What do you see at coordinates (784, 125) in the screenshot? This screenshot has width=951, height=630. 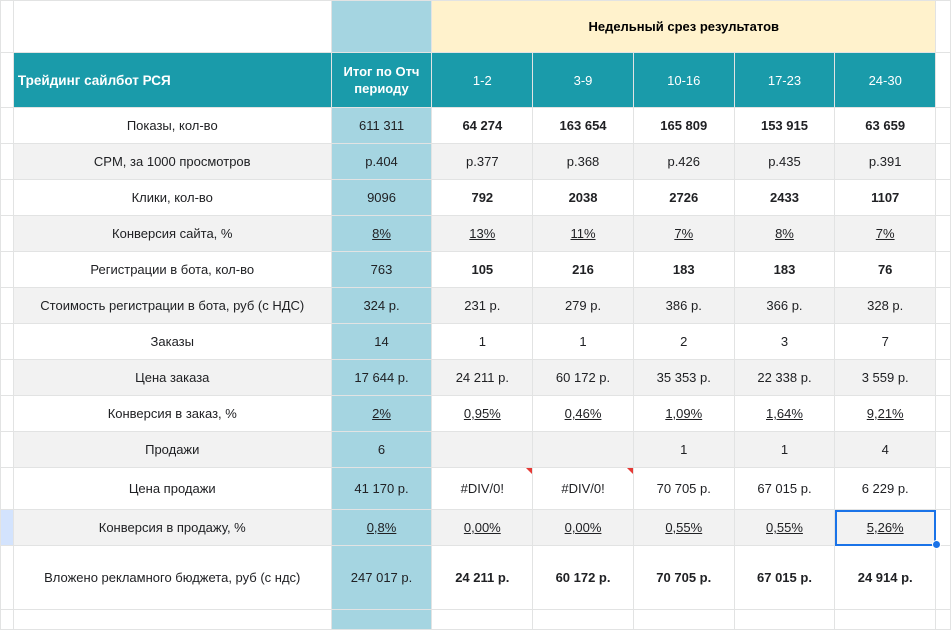 I see `value-cell: 153 915` at bounding box center [784, 125].